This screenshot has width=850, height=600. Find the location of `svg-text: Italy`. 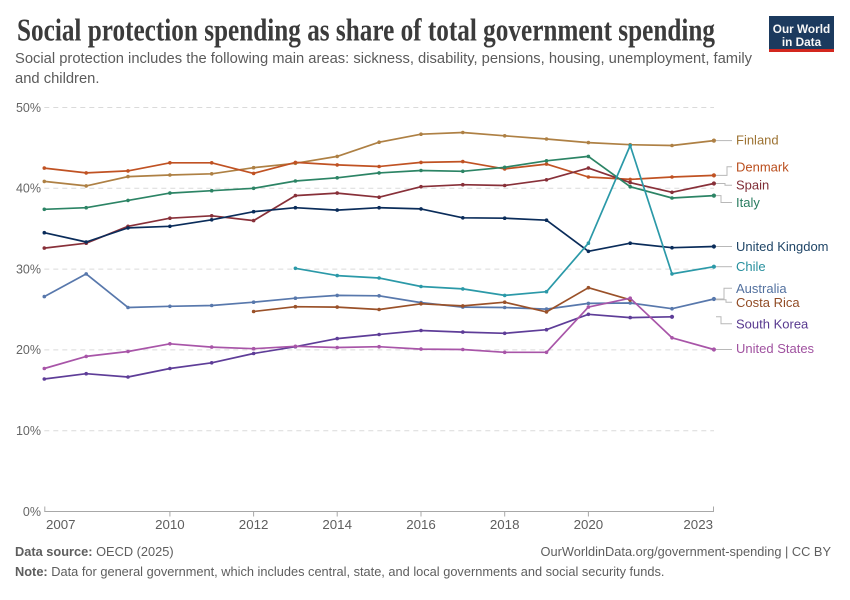

svg-text: Italy is located at coordinates (748, 202).